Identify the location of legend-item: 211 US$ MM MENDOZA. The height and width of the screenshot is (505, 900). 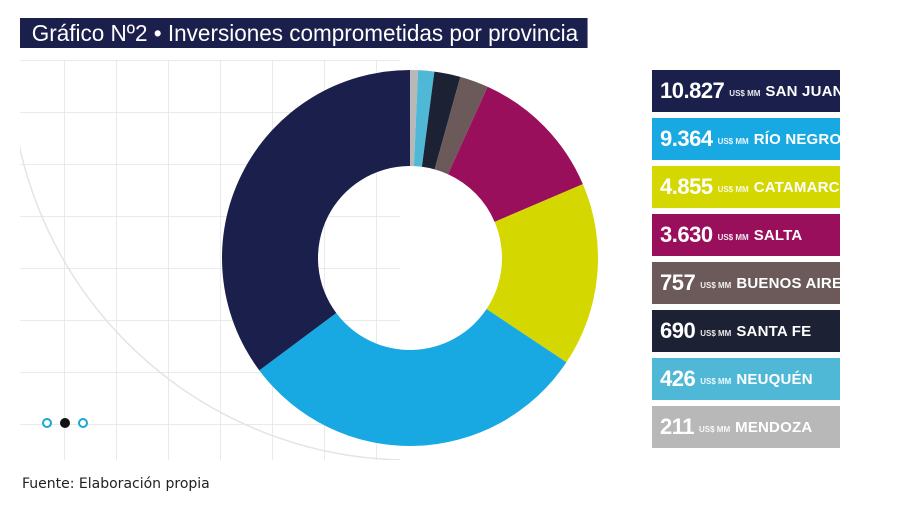
(746, 427).